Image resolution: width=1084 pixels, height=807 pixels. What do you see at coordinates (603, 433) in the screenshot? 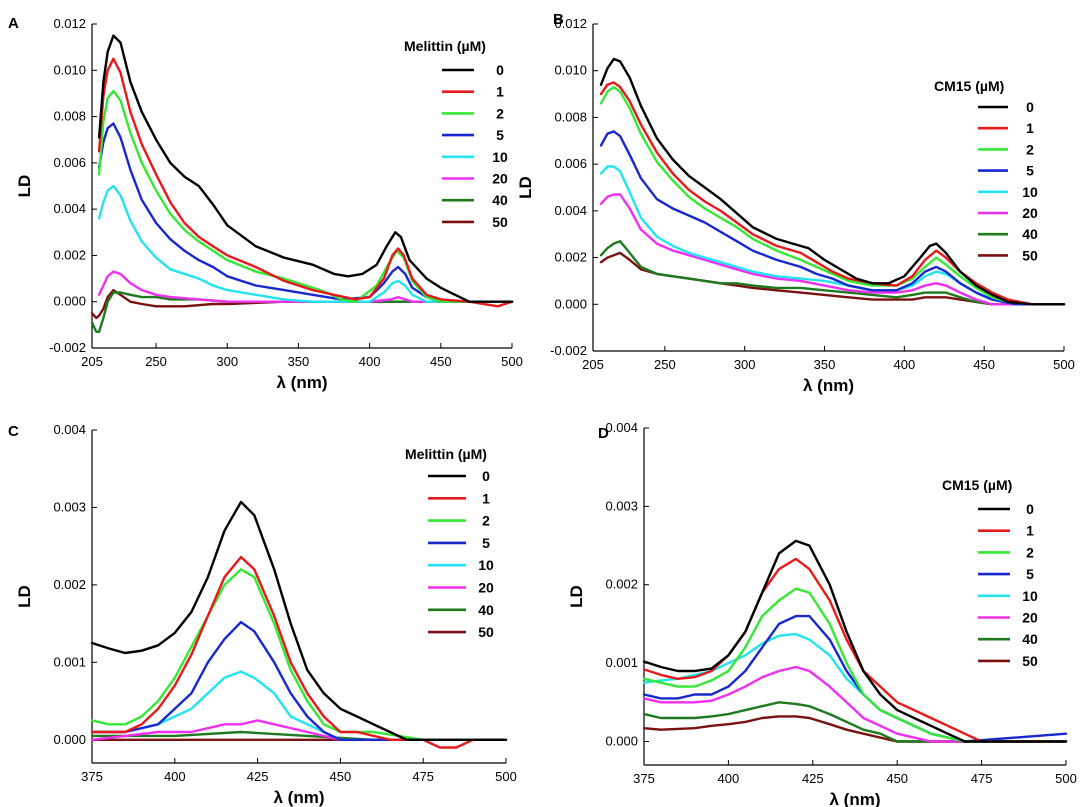
I see `panel-letter: D` at bounding box center [603, 433].